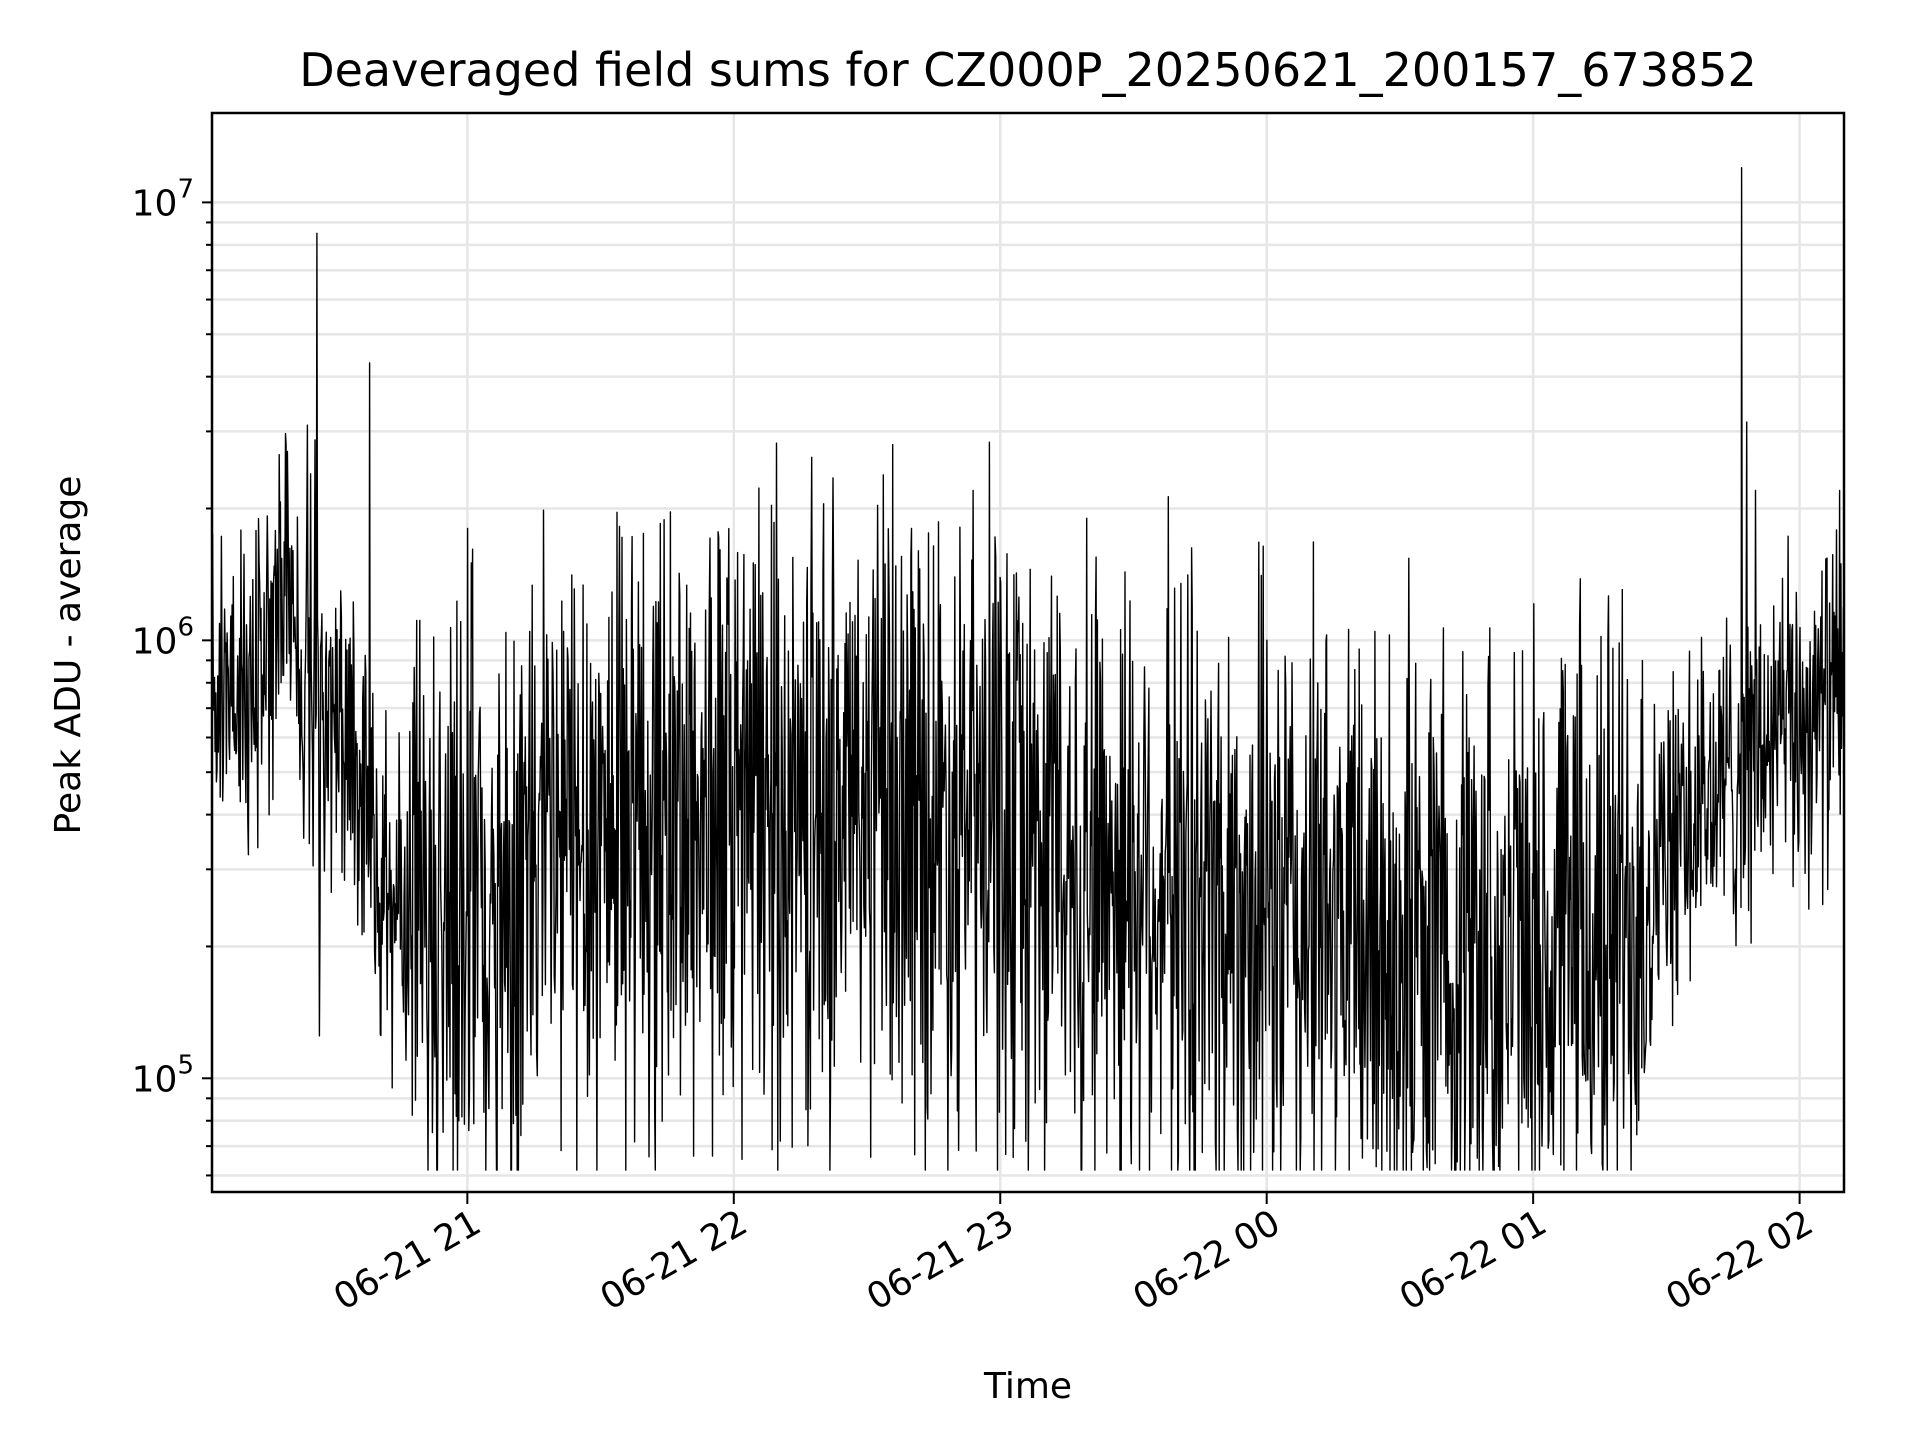 This screenshot has height=1440, width=1920. Describe the element at coordinates (1027, 1386) in the screenshot. I see `x-axis-label: Time` at that location.